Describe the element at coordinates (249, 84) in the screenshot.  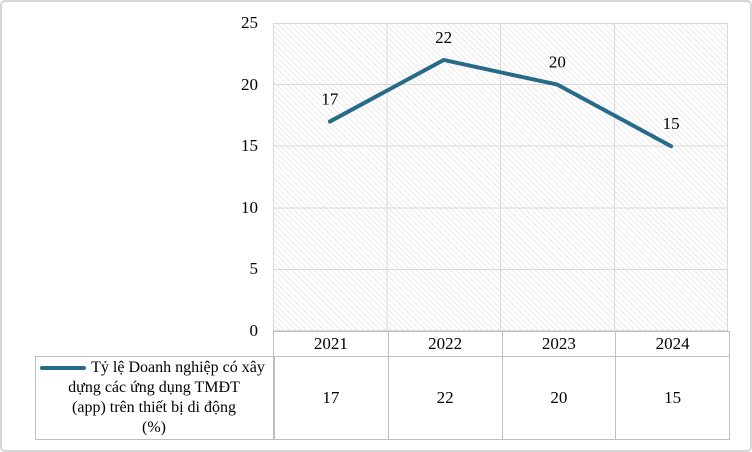
I see `y-axis-tick-20: 20` at that location.